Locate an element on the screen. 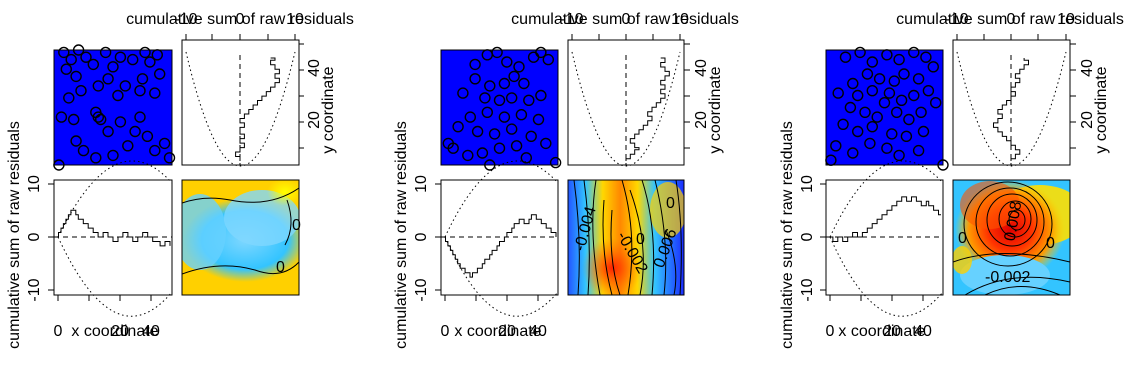 This screenshot has height=387, width=1145. y-axis-label: cumulative sum of raw residuals is located at coordinates (14, 235).